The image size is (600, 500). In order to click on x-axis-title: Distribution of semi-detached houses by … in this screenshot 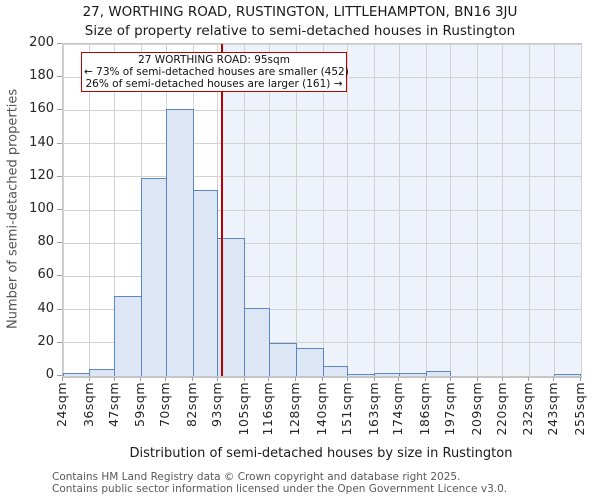, I will do `click(321, 453)`.